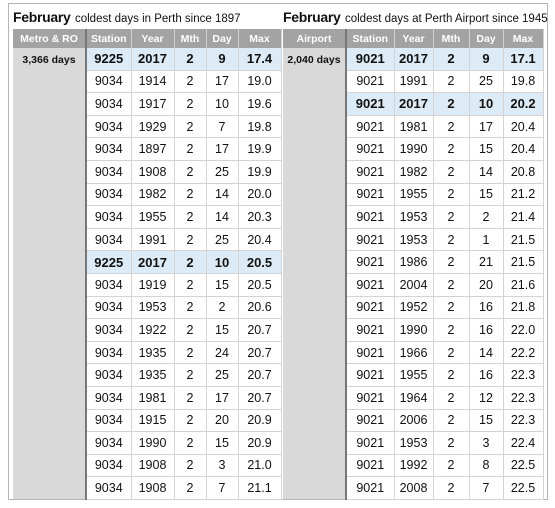 The height and width of the screenshot is (508, 555). I want to click on column-header: Max, so click(523, 38).